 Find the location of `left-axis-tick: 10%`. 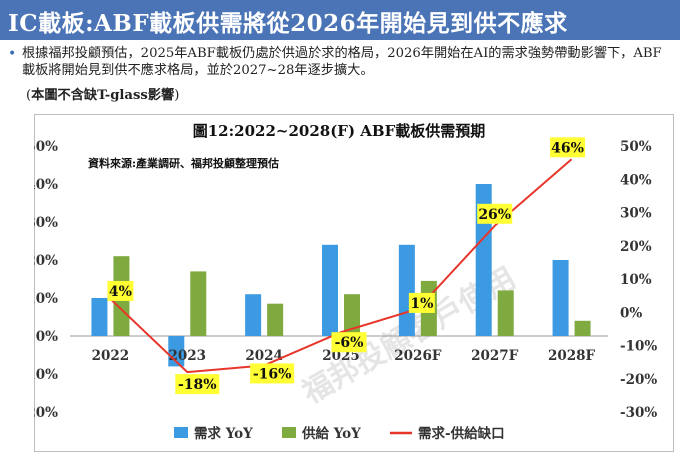

left-axis-tick: 10% is located at coordinates (46, 299).